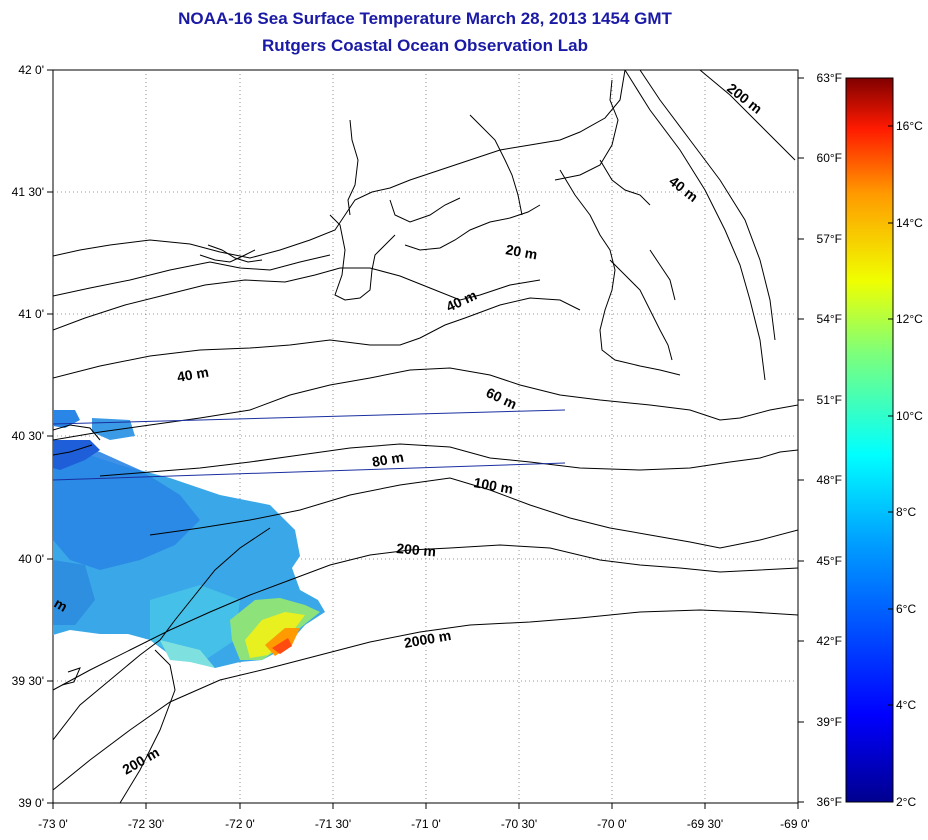 The image size is (928, 840). What do you see at coordinates (416, 549) in the screenshot?
I see `contour-label-200m-mid: 200 m` at bounding box center [416, 549].